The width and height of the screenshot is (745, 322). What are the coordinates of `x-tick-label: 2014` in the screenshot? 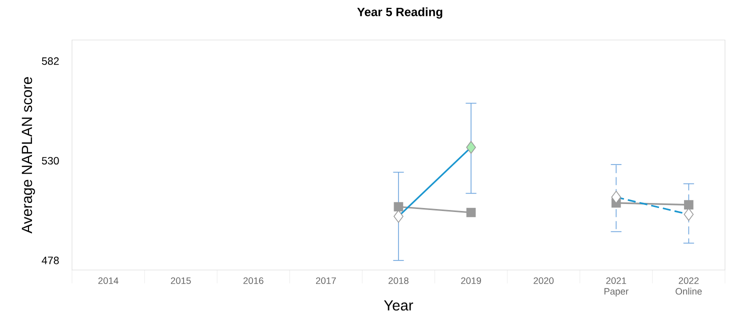 It's located at (108, 280).